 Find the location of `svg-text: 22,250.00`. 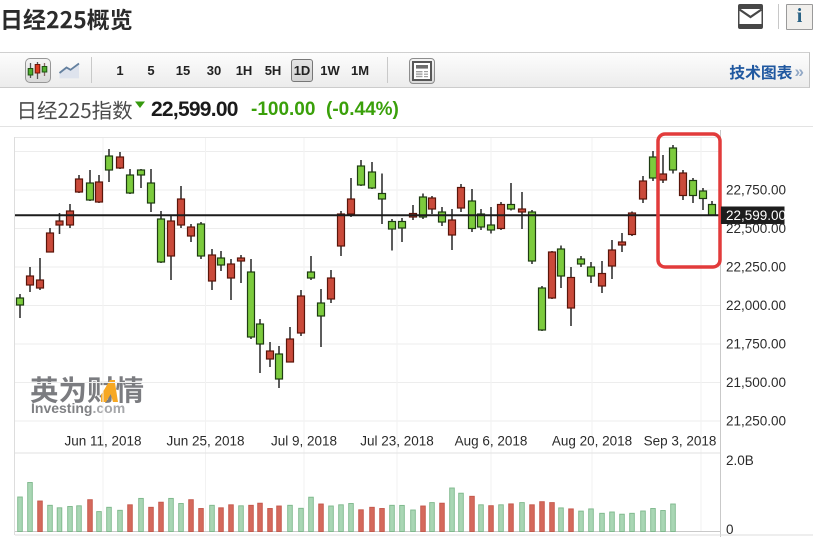

svg-text: 22,250.00 is located at coordinates (756, 267).